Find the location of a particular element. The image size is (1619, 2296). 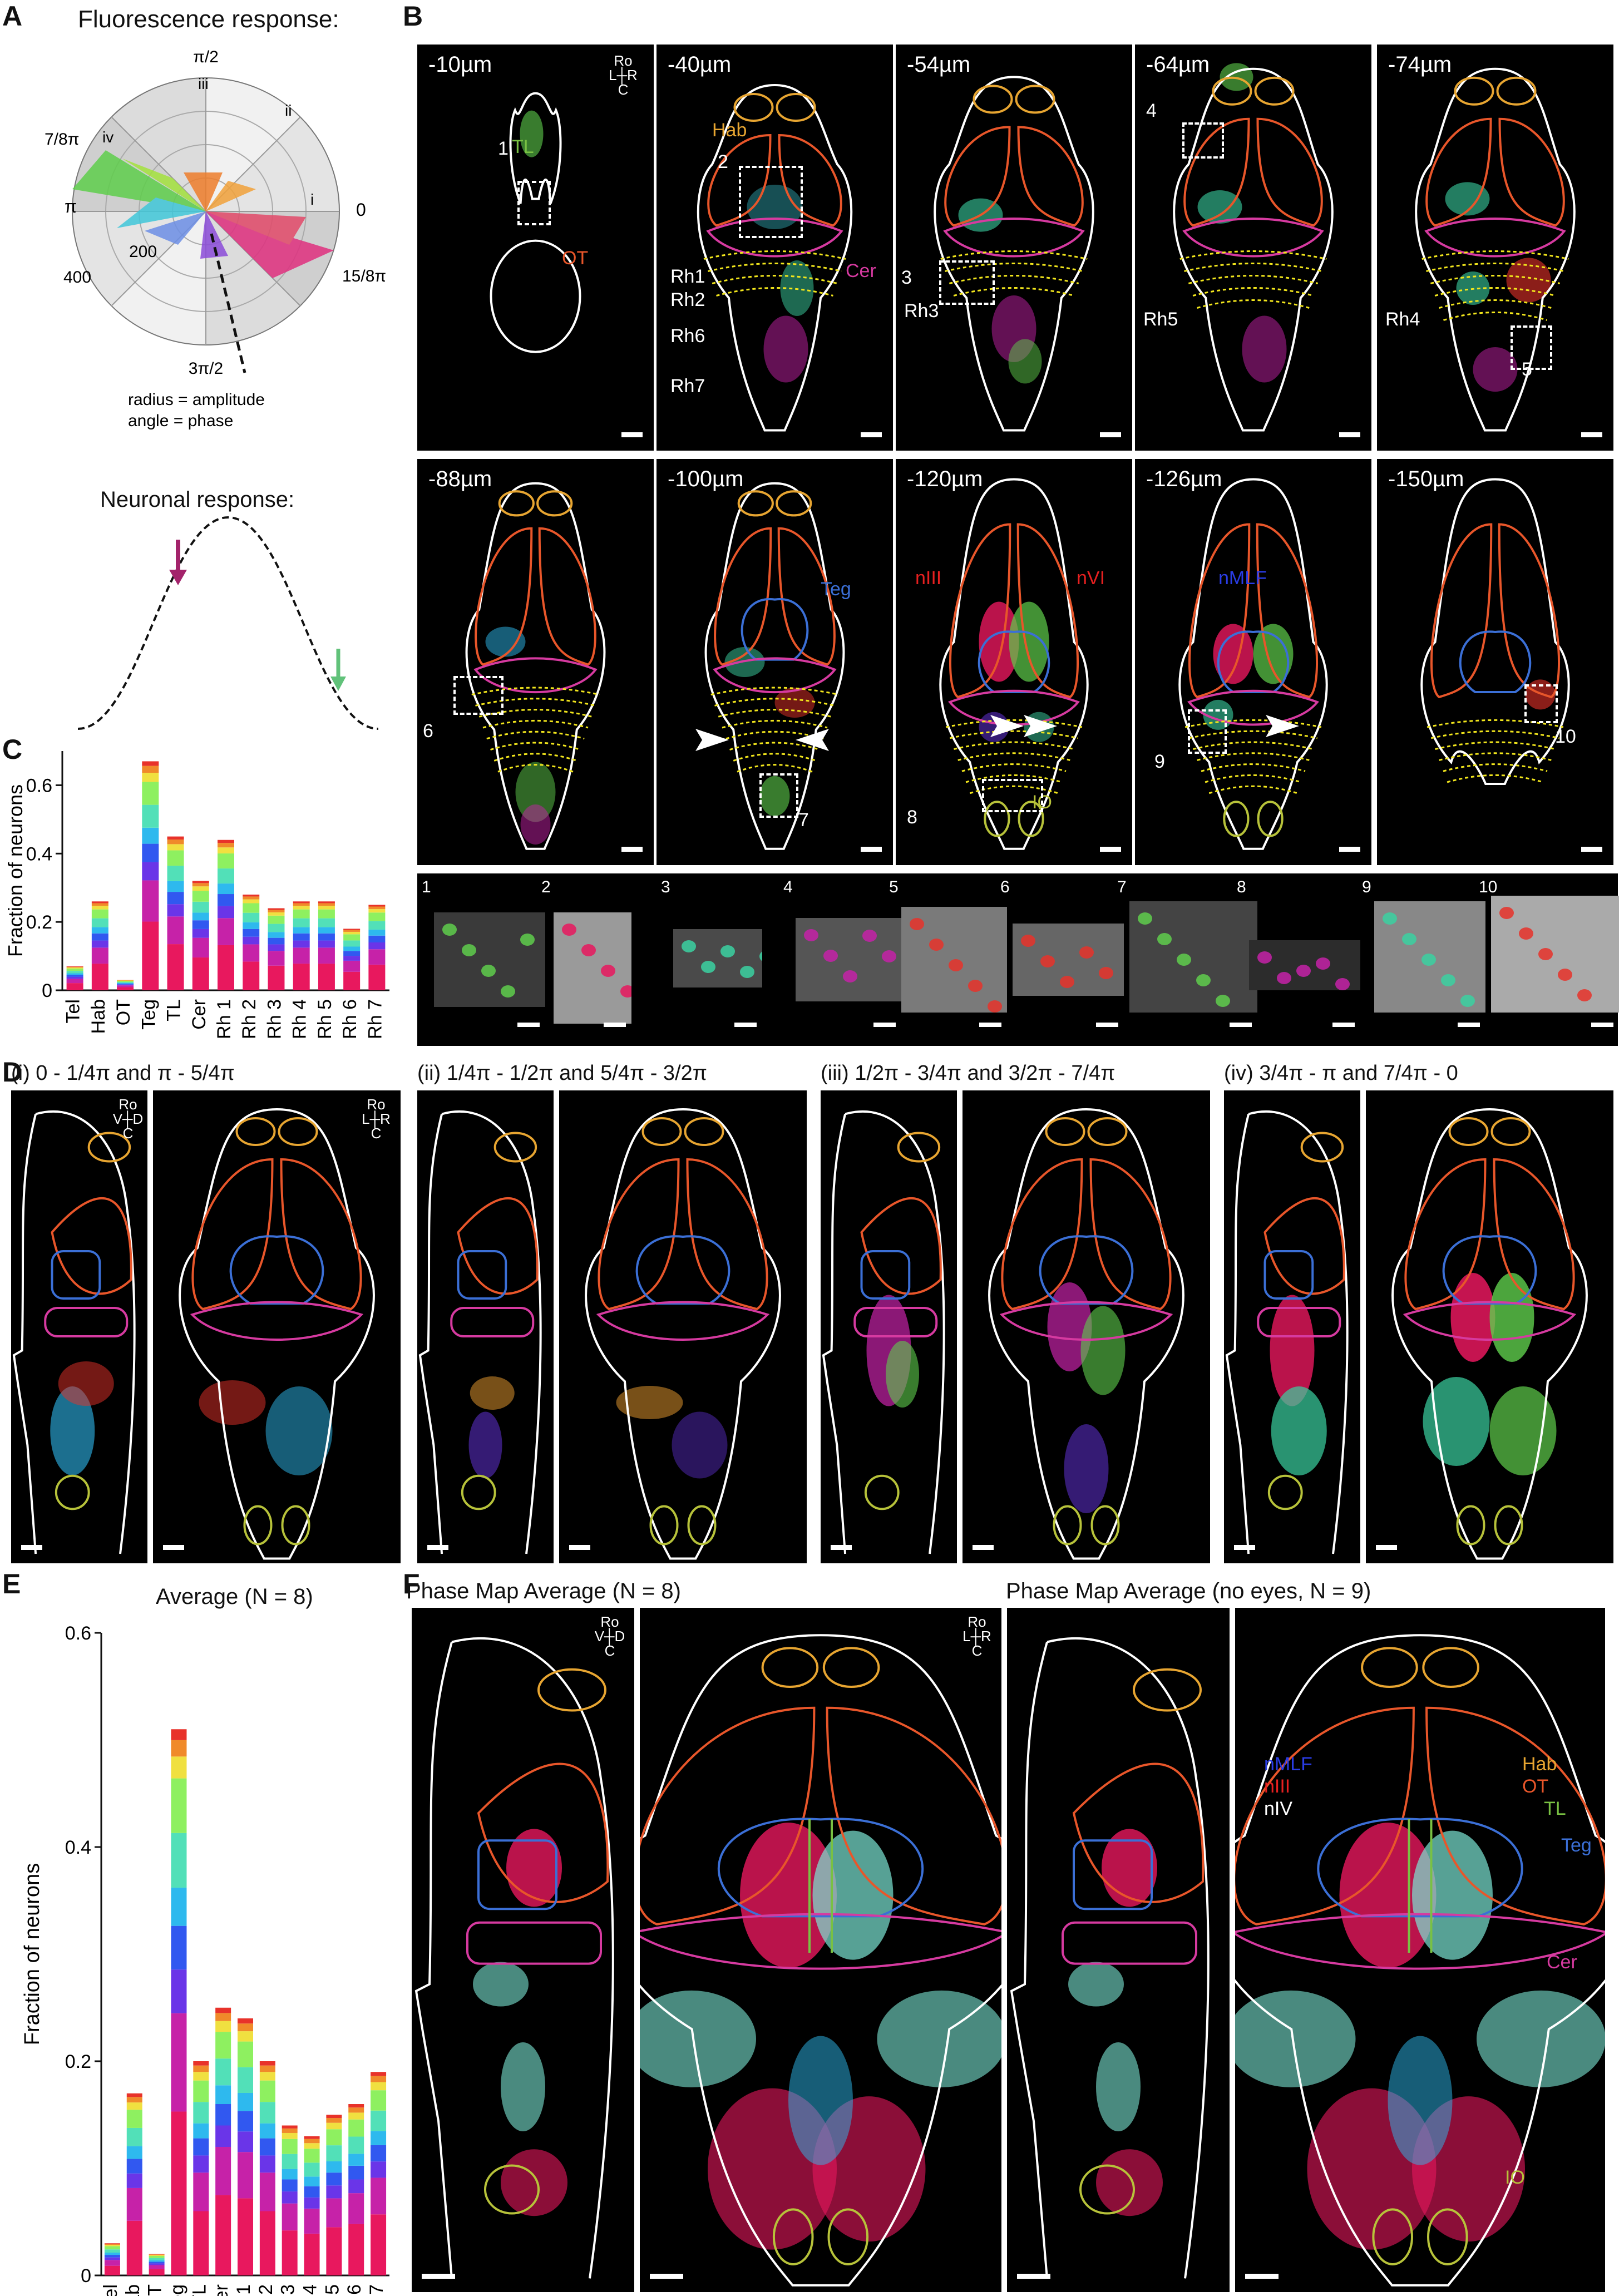

top-view-tile is located at coordinates (683, 1326).